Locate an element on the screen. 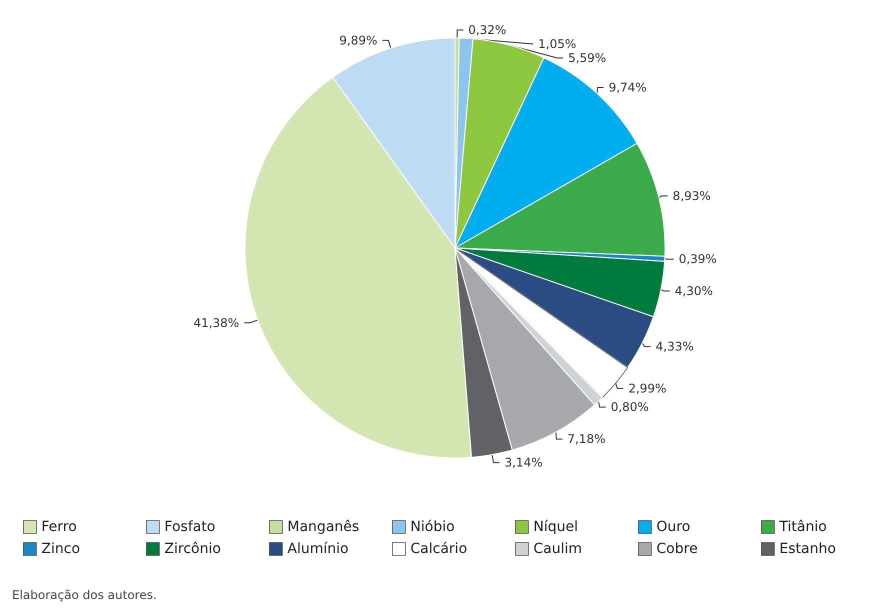 The image size is (885, 613). data-label: 2,99% is located at coordinates (647, 388).